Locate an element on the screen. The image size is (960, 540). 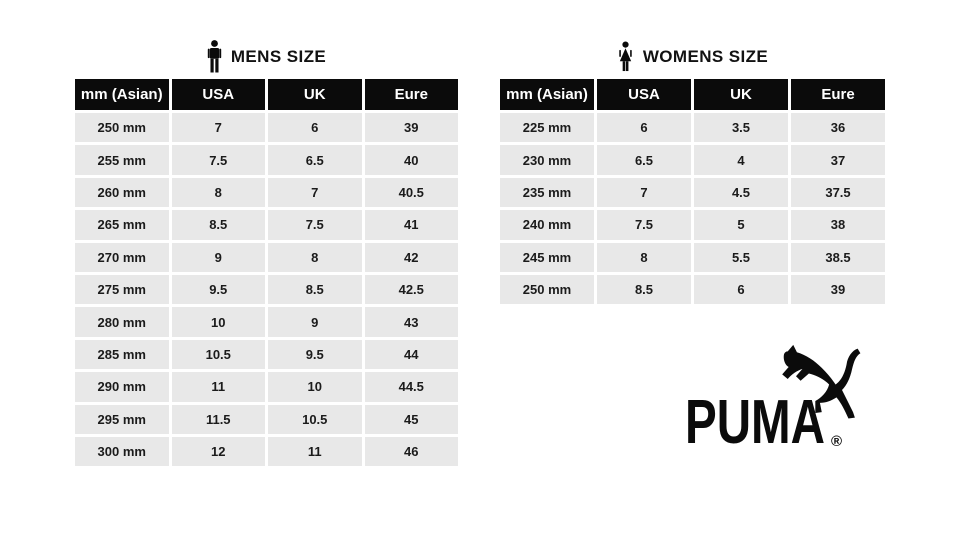
table-row: 280 mm 10 9 43 is located at coordinates (266, 322).